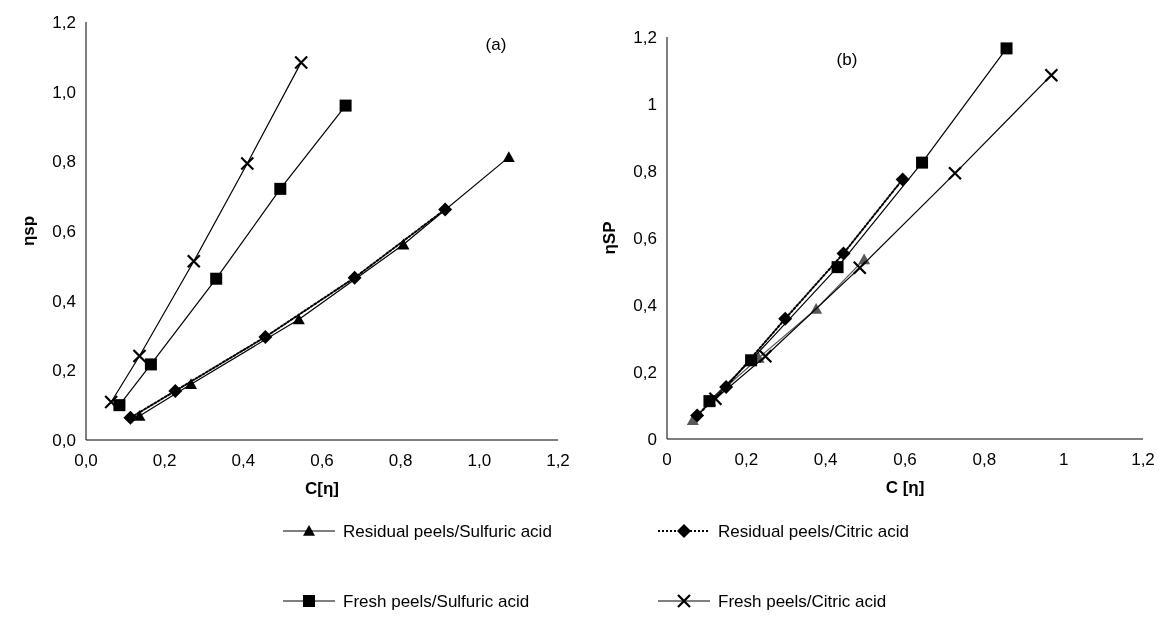 The image size is (1175, 621). Describe the element at coordinates (447, 531) in the screenshot. I see `legend-label: Residual peels/Sulfuric acid` at that location.